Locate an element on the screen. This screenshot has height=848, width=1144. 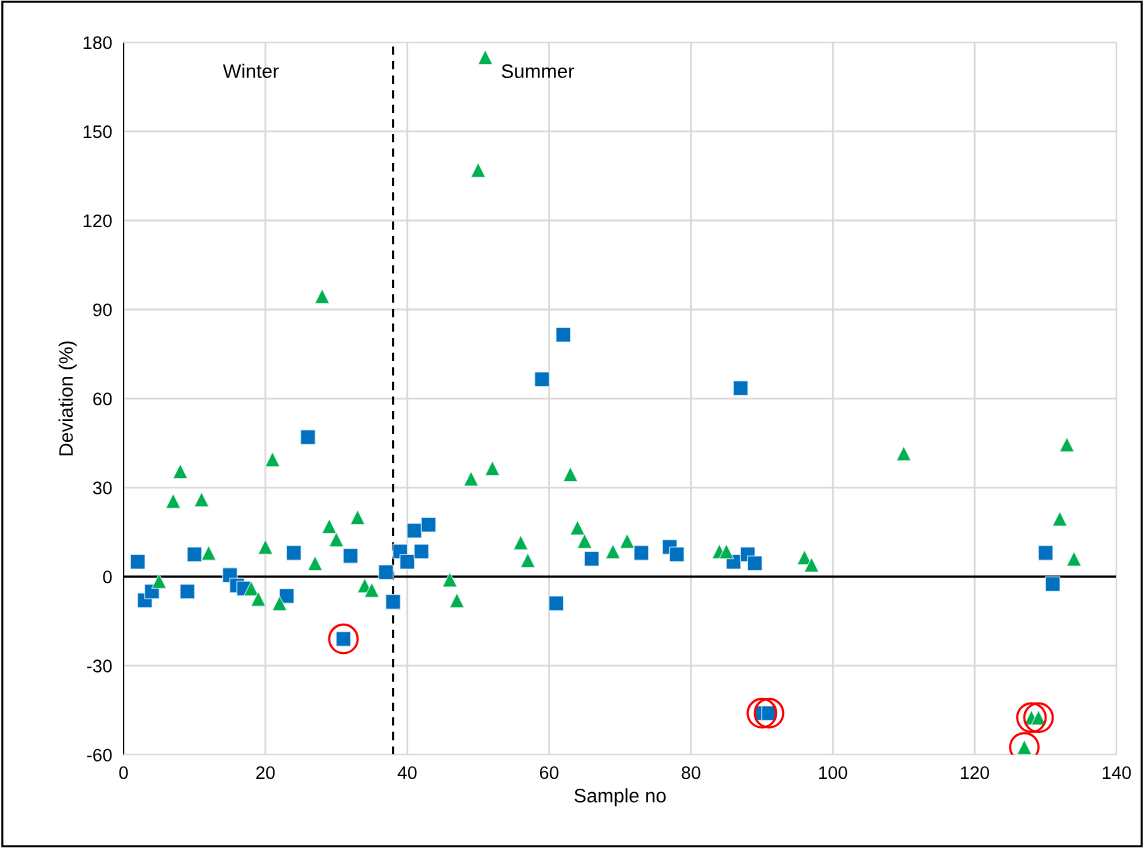
x-tick-label: 40 is located at coordinates (407, 773).